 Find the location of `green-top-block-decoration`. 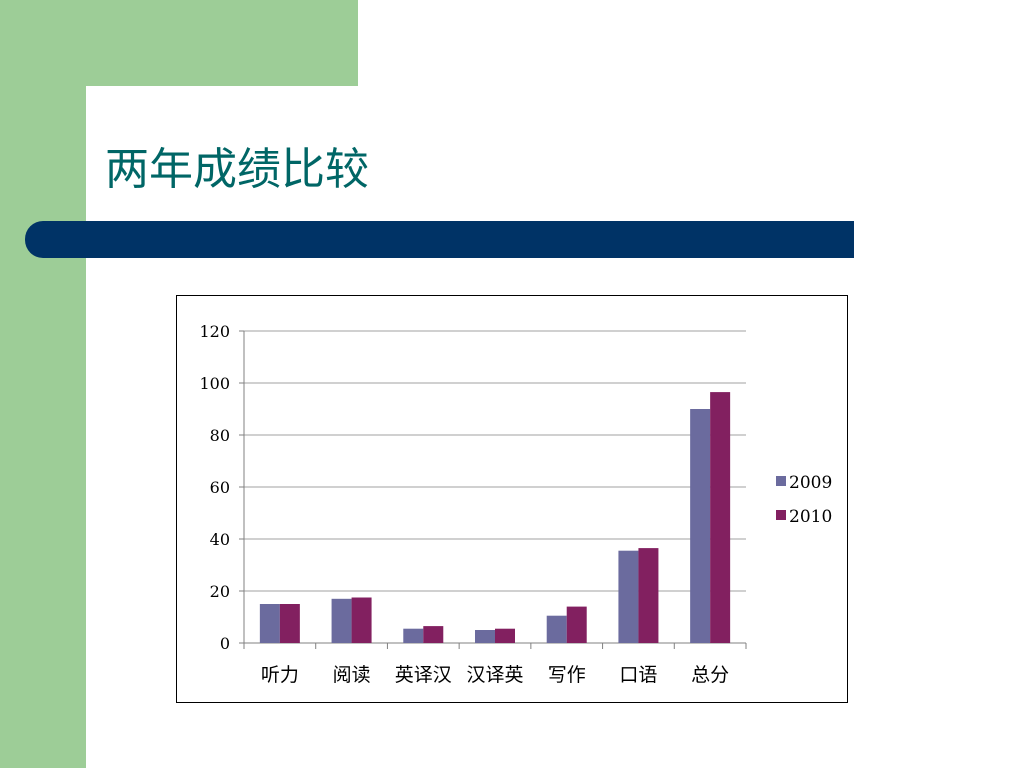

green-top-block-decoration is located at coordinates (179, 43).